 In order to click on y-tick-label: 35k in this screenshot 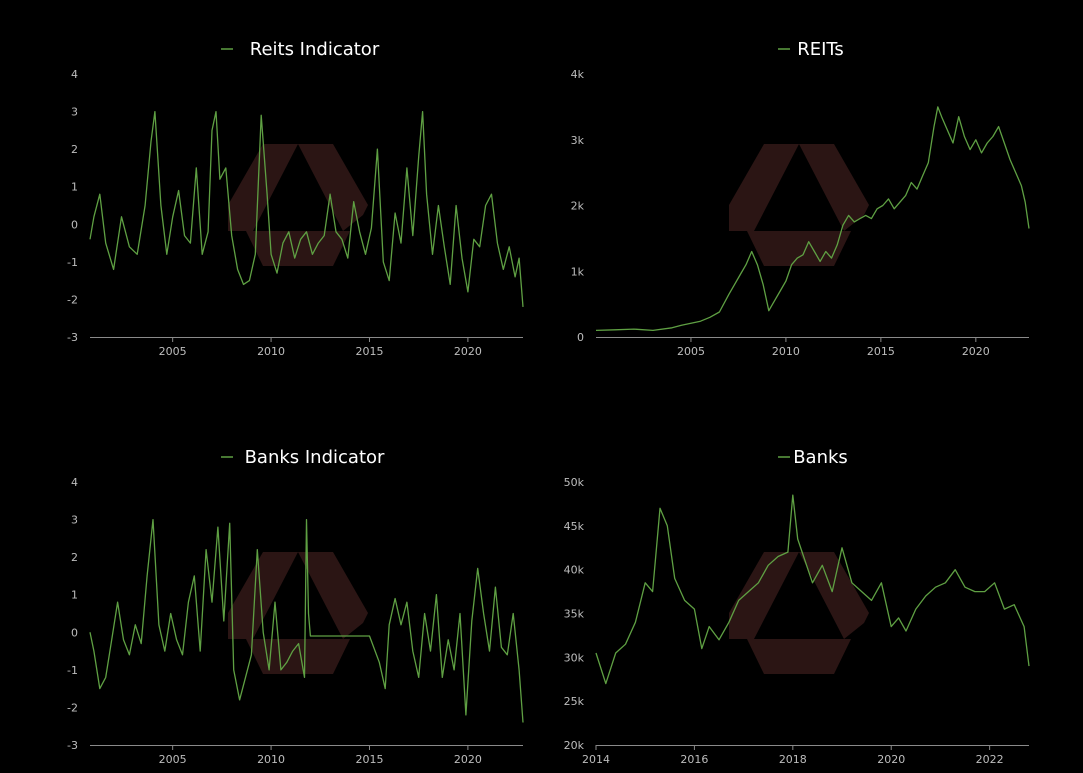, I will do `click(574, 614)`.